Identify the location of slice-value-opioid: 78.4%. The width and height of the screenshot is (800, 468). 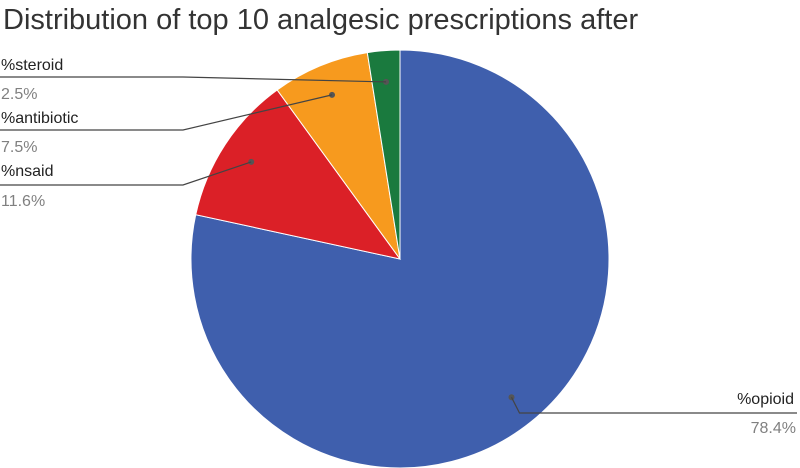
(773, 428).